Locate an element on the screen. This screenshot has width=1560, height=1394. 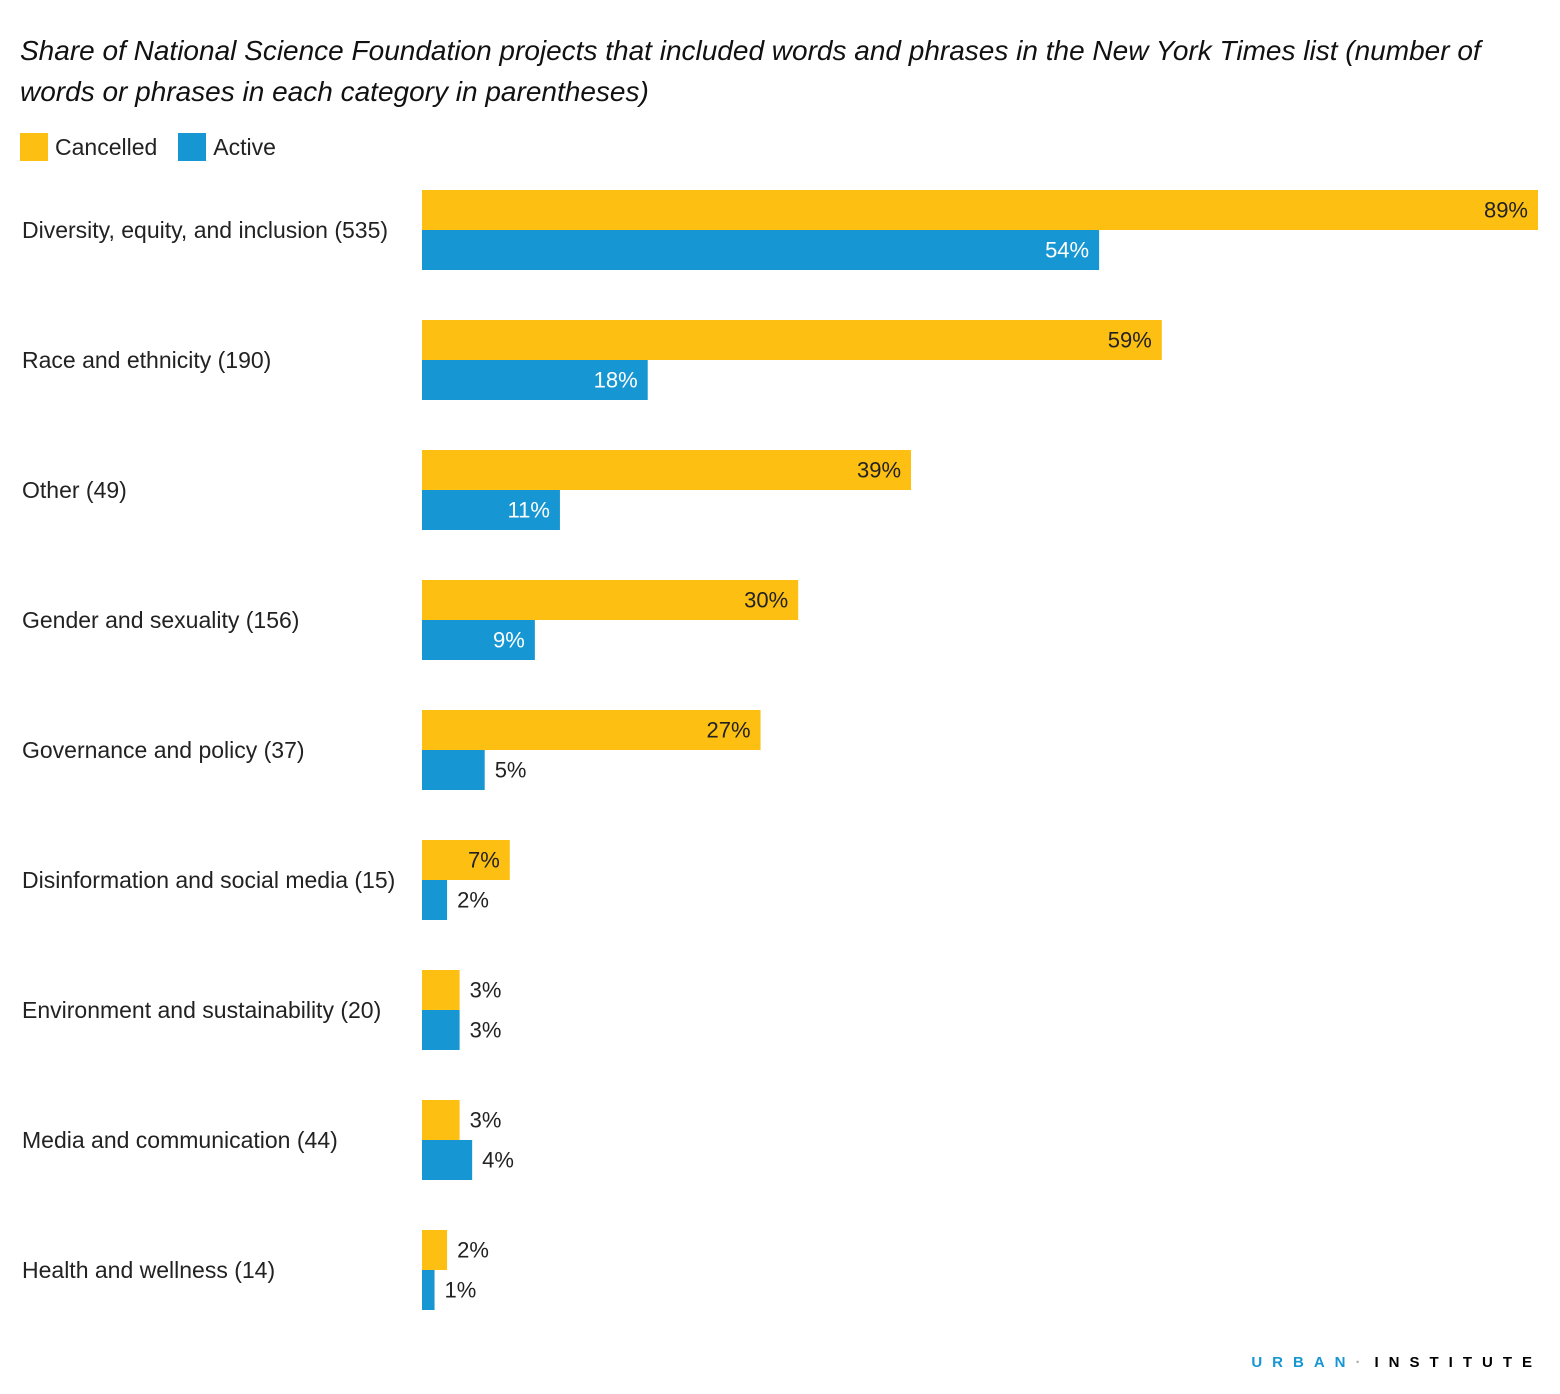
bar-group-other: Other (49) 39% 11% is located at coordinates (467, 490).